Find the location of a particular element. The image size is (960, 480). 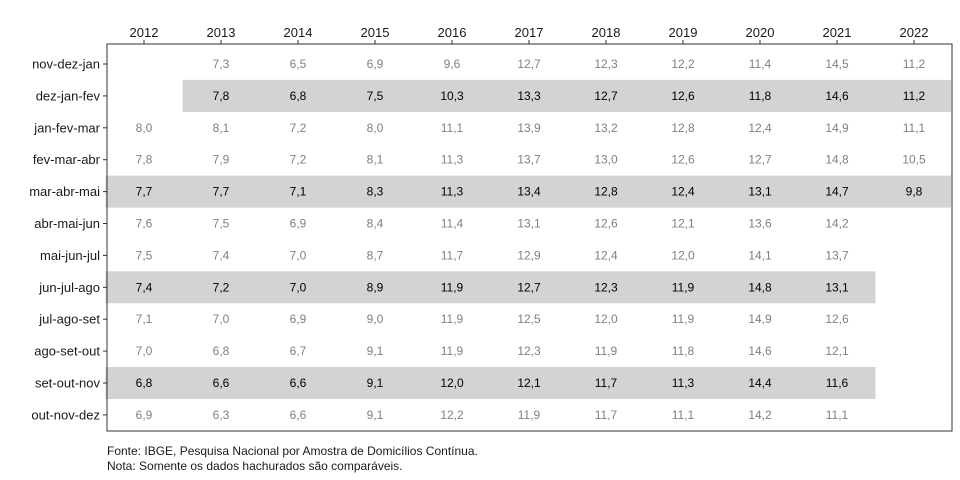

value-cell-jul-ago-set-2021: 12,6 is located at coordinates (837, 319).